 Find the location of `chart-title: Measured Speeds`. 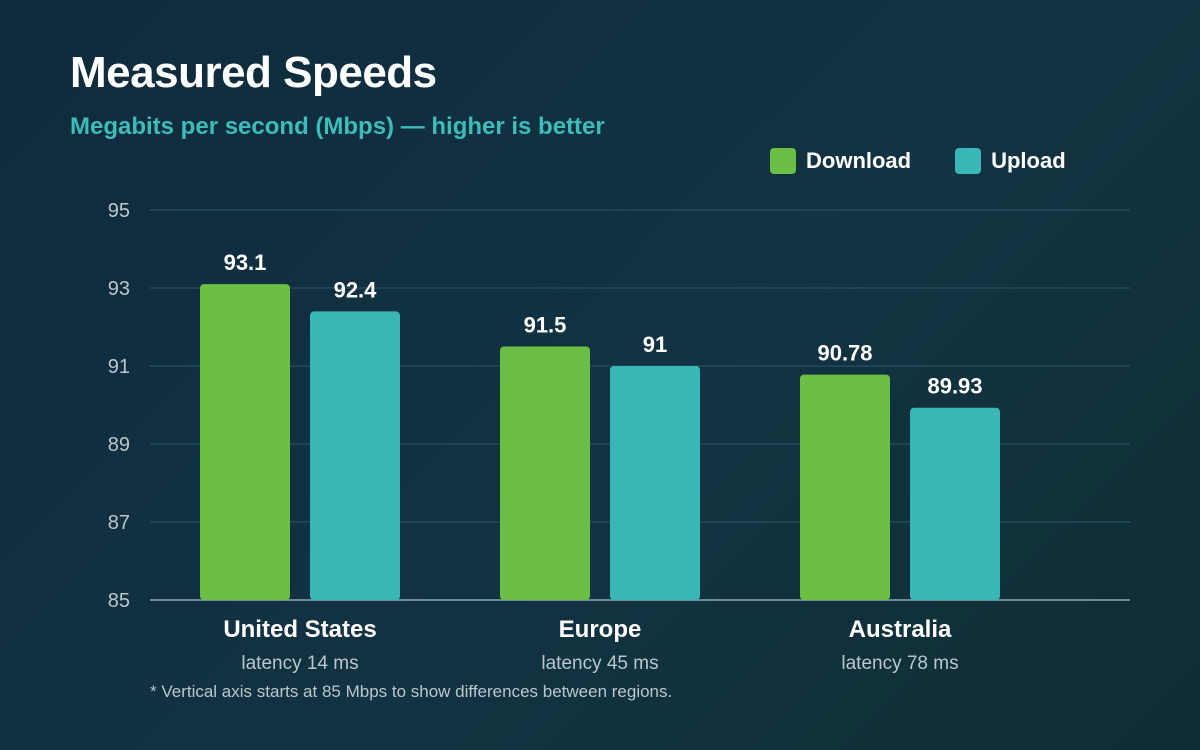

chart-title: Measured Speeds is located at coordinates (253, 72).